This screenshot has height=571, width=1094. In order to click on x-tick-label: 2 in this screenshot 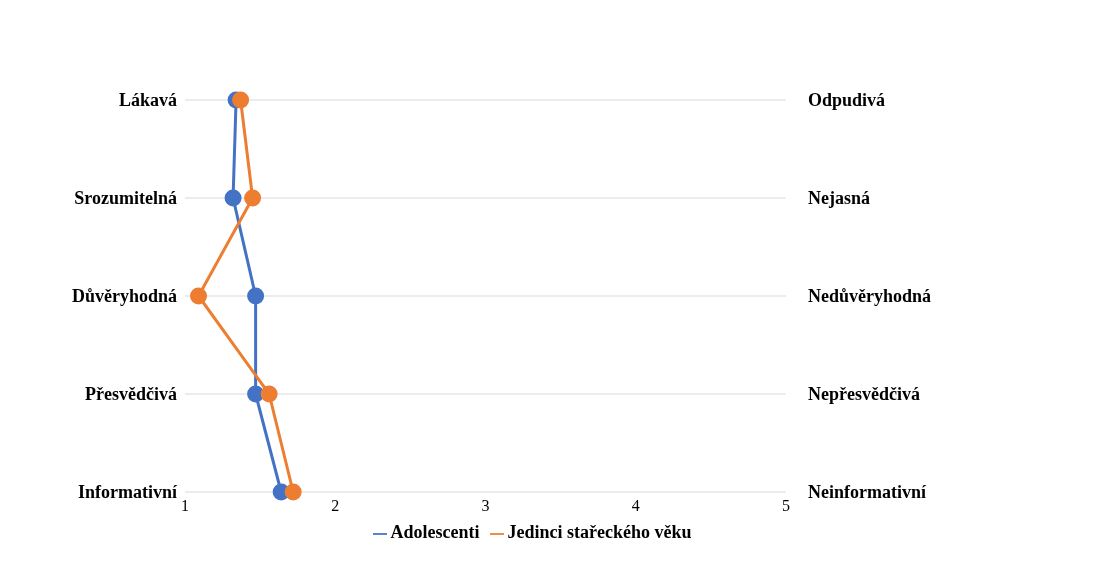, I will do `click(335, 506)`.